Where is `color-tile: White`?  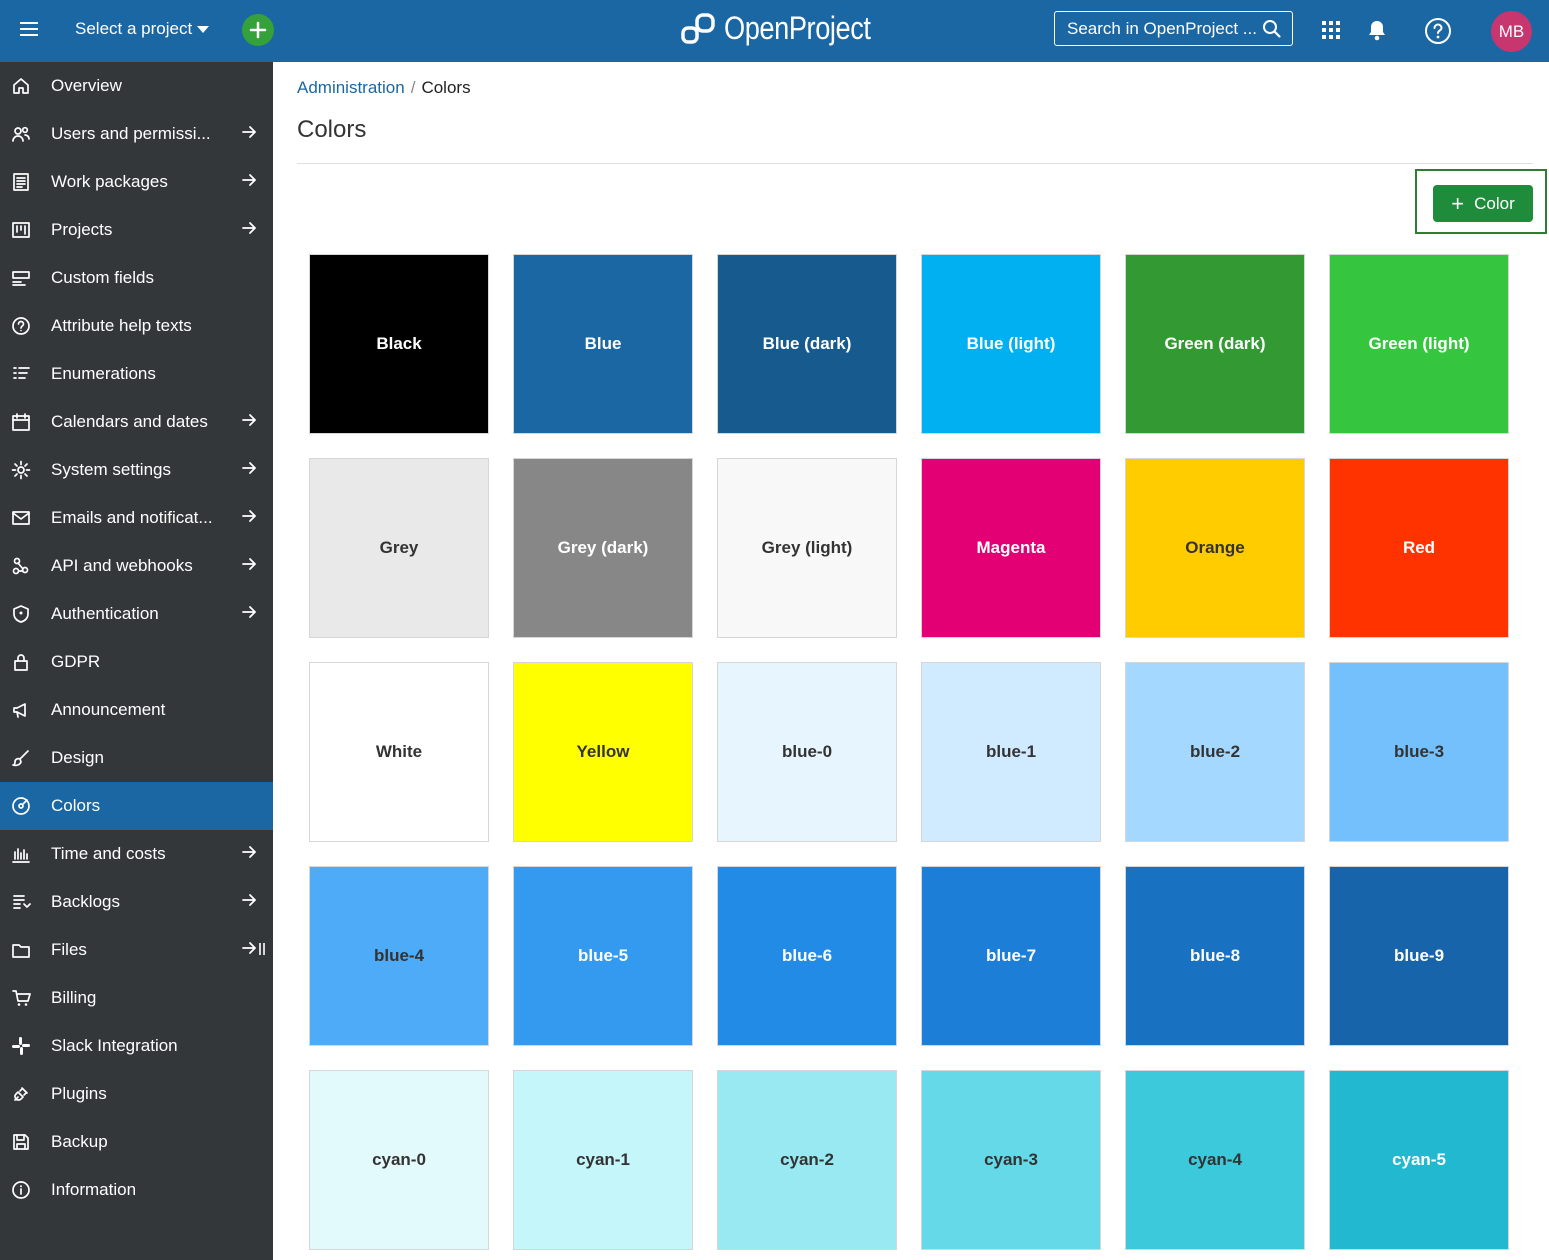
color-tile: White is located at coordinates (399, 752).